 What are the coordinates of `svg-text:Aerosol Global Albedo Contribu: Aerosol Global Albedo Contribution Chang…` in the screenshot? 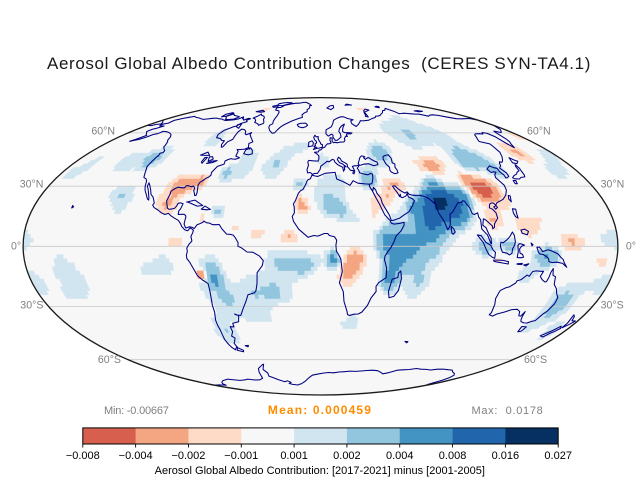 It's located at (319, 63).